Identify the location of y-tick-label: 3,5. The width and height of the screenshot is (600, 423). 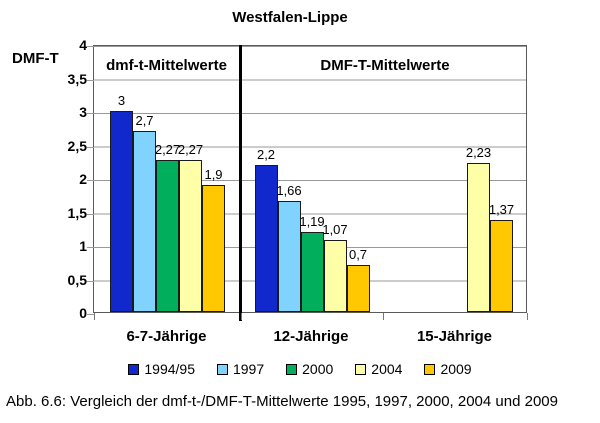
(77, 78).